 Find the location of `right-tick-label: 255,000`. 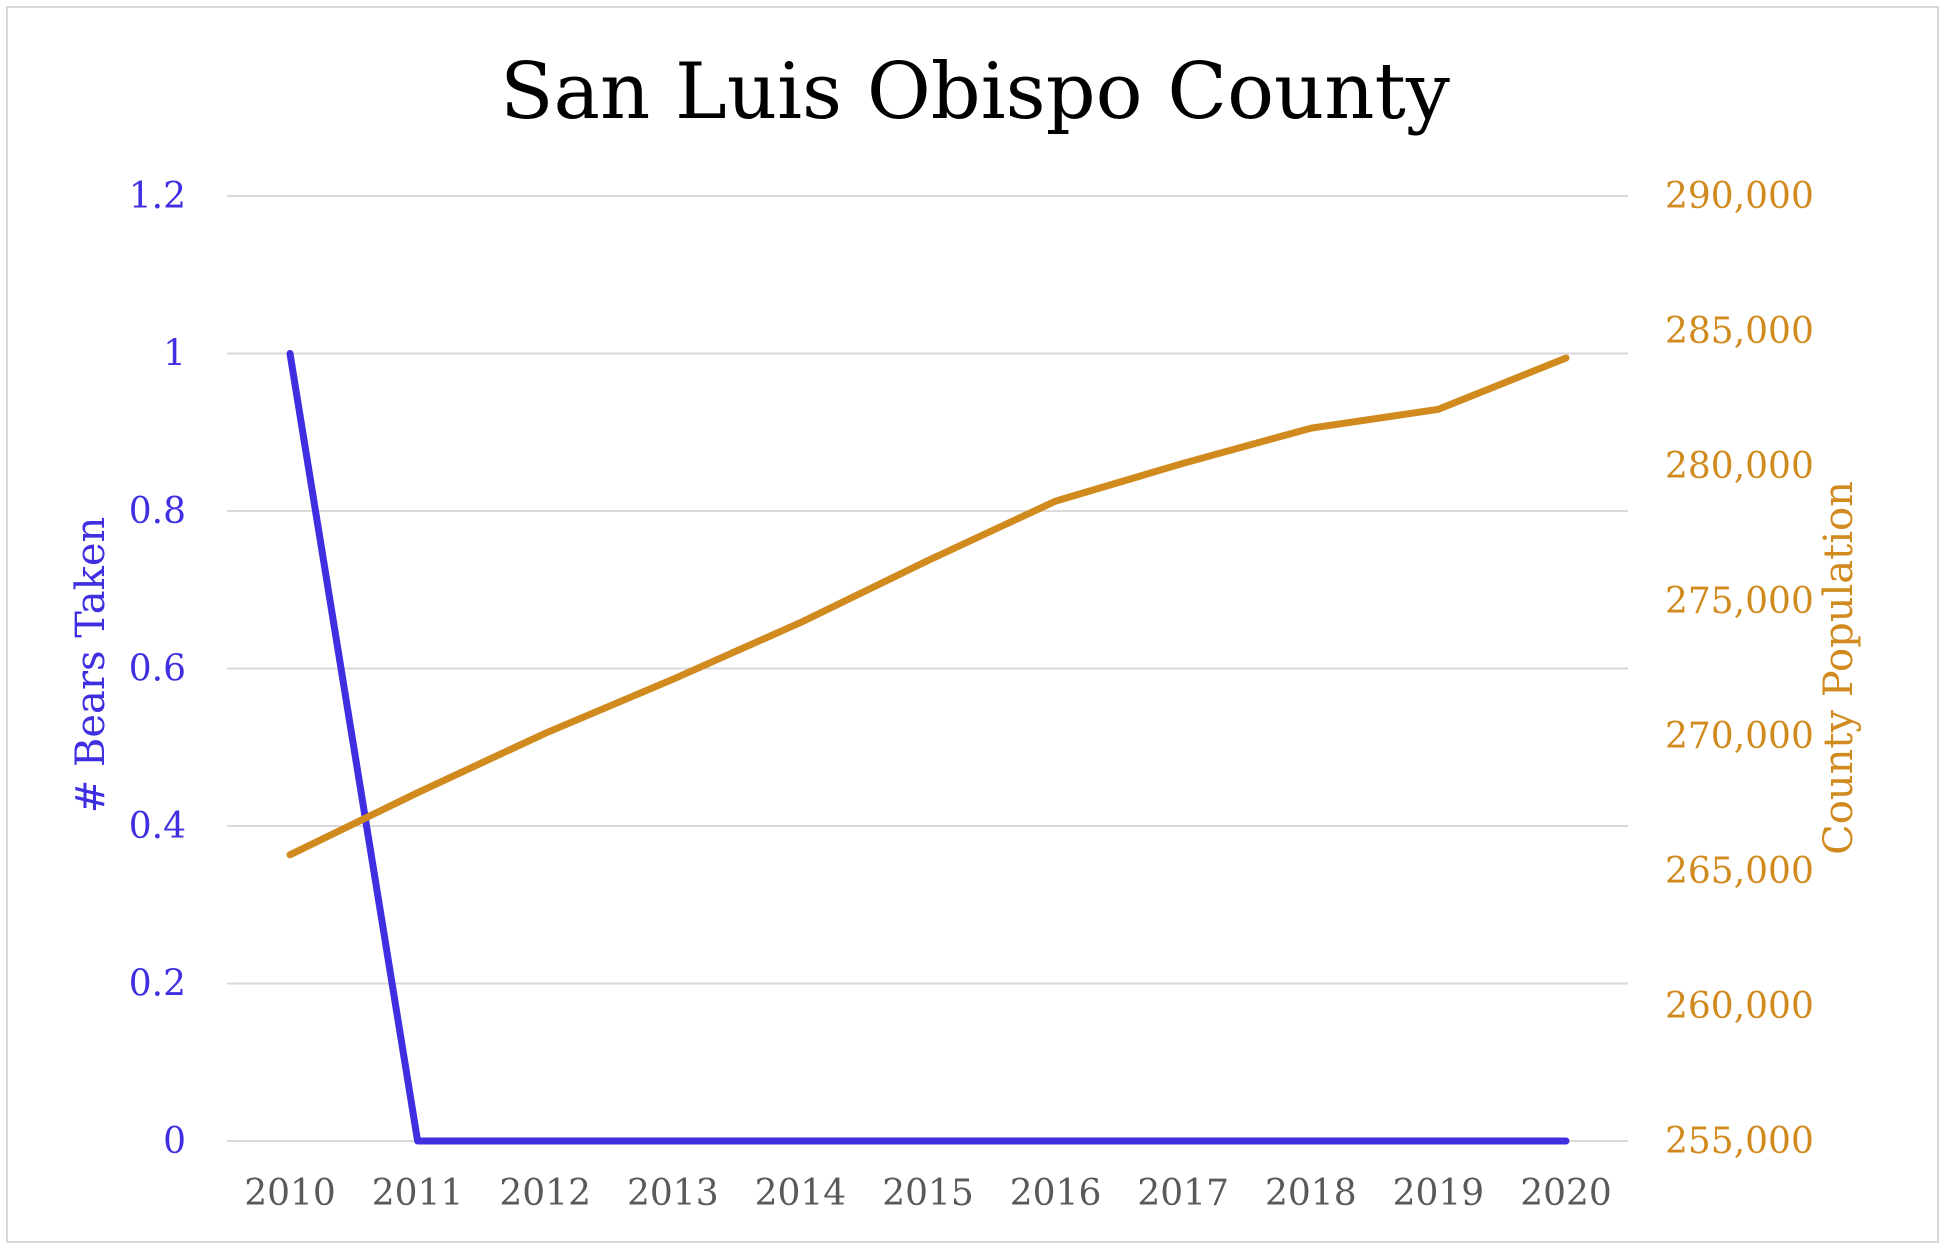

right-tick-label: 255,000 is located at coordinates (1739, 1141).